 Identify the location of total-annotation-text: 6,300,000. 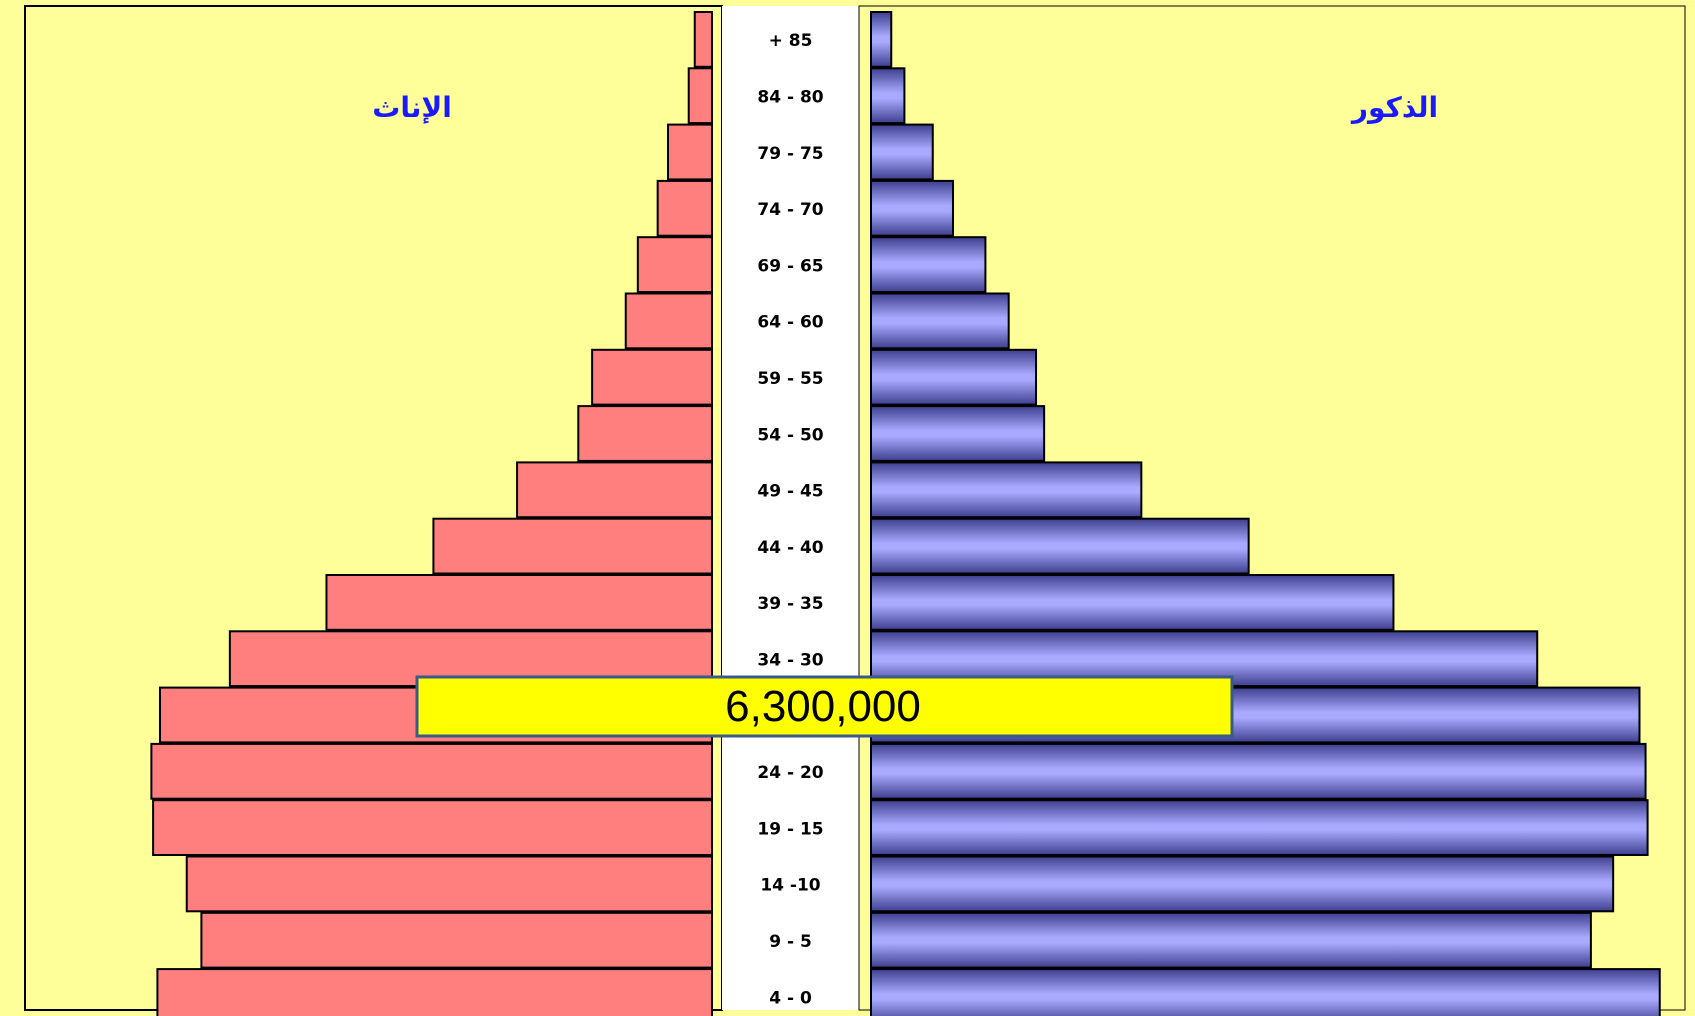
(823, 706).